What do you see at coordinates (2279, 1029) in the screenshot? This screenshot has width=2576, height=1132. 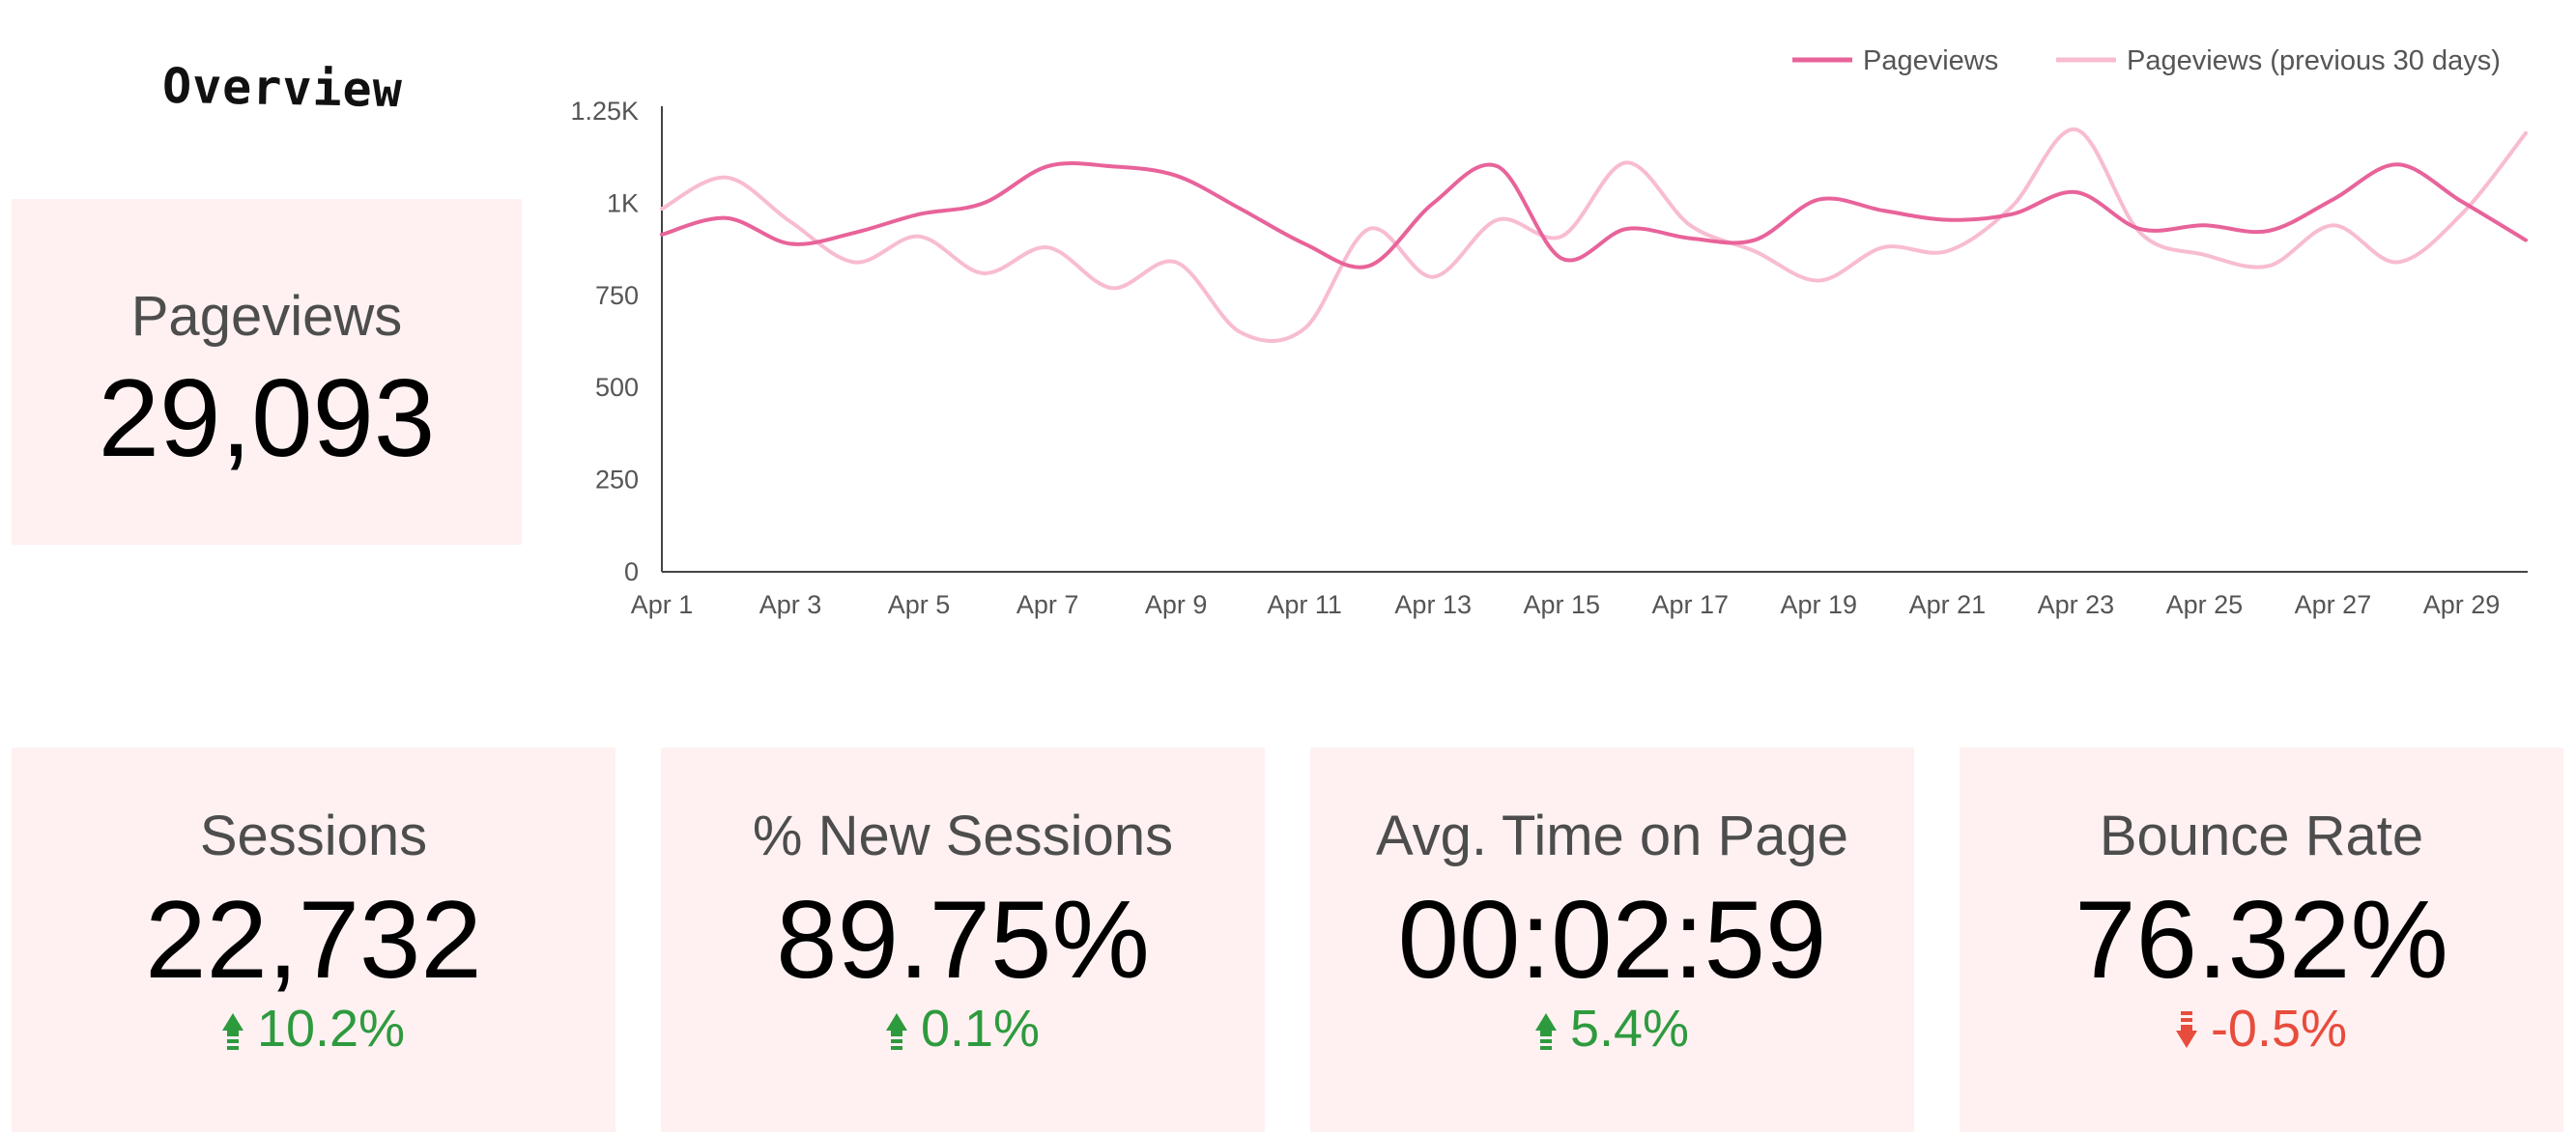 I see `delta-value: -0.5%` at bounding box center [2279, 1029].